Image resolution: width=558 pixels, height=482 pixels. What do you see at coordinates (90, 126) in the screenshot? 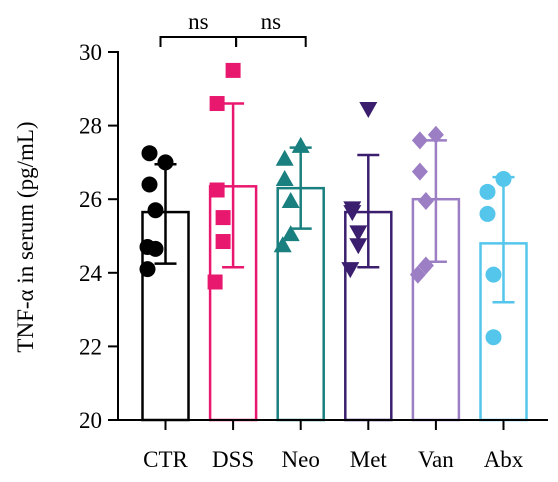
I see `y-tick-label: 28` at bounding box center [90, 126].